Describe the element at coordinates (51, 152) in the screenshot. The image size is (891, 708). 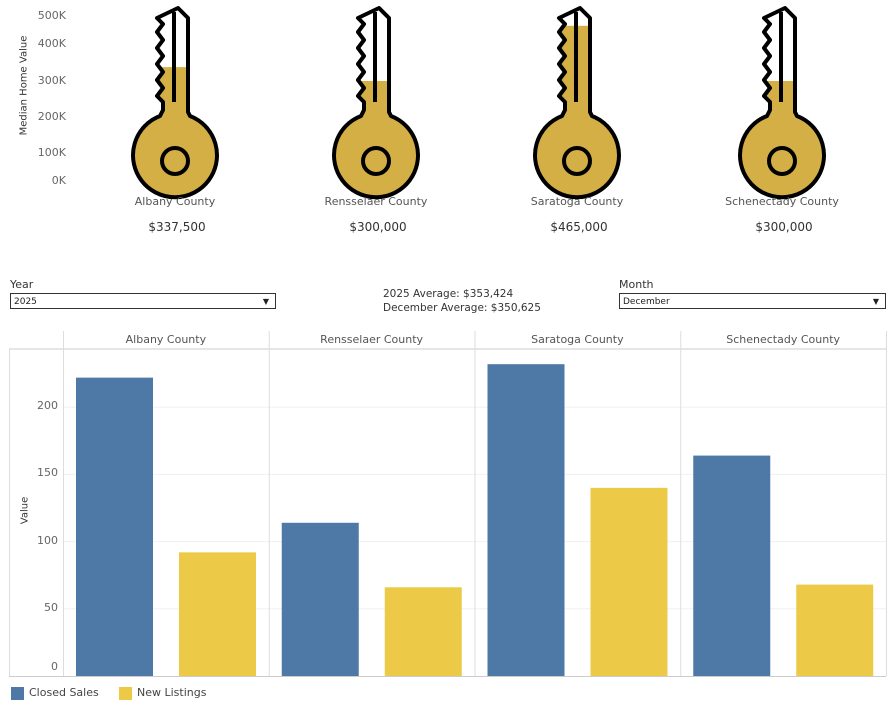
I see `y-tick: 100K` at that location.